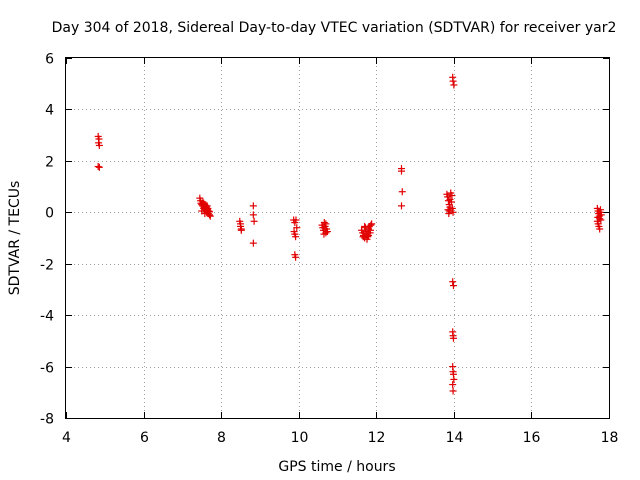 Image resolution: width=640 pixels, height=480 pixels. I want to click on y-tick-label: 2, so click(49, 163).